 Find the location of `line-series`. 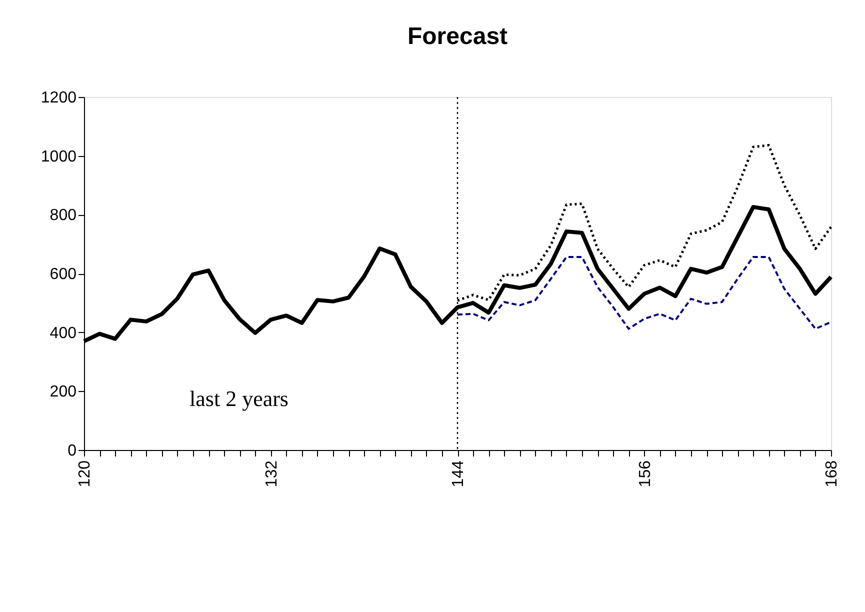

line-series is located at coordinates (644, 293).